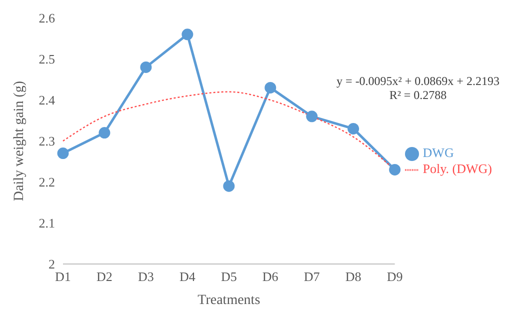 The width and height of the screenshot is (520, 322). What do you see at coordinates (312, 276) in the screenshot?
I see `x-tick-label: D7` at bounding box center [312, 276].